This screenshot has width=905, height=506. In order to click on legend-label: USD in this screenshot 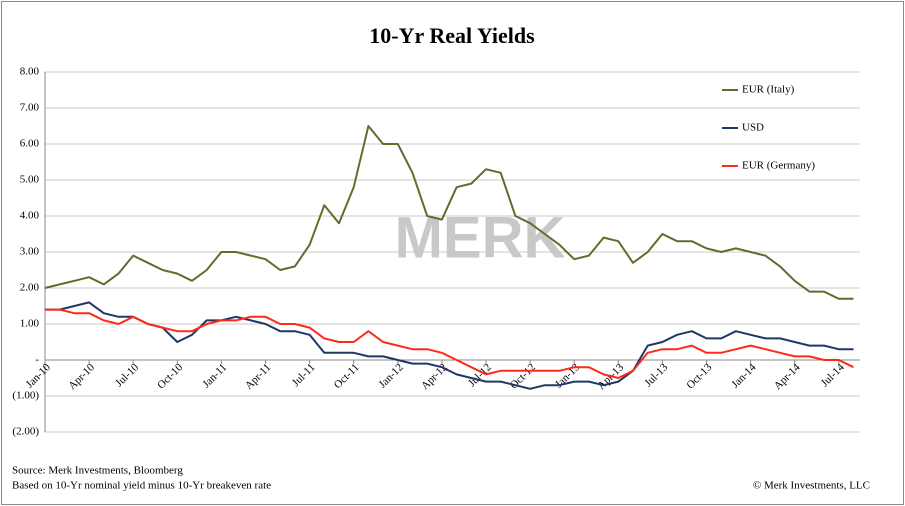, I will do `click(753, 128)`.